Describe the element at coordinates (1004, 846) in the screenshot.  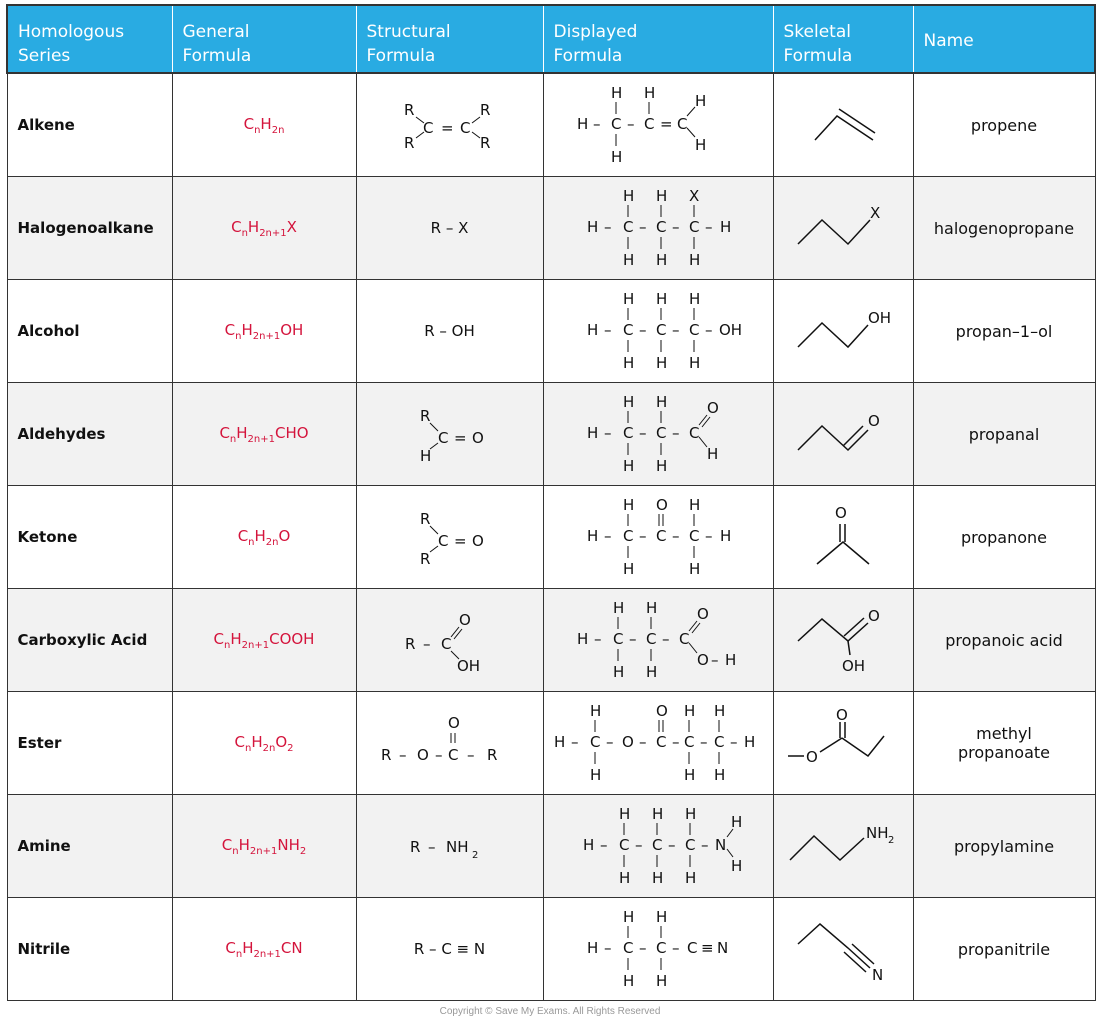
I see `compound-name: propylamine` at that location.